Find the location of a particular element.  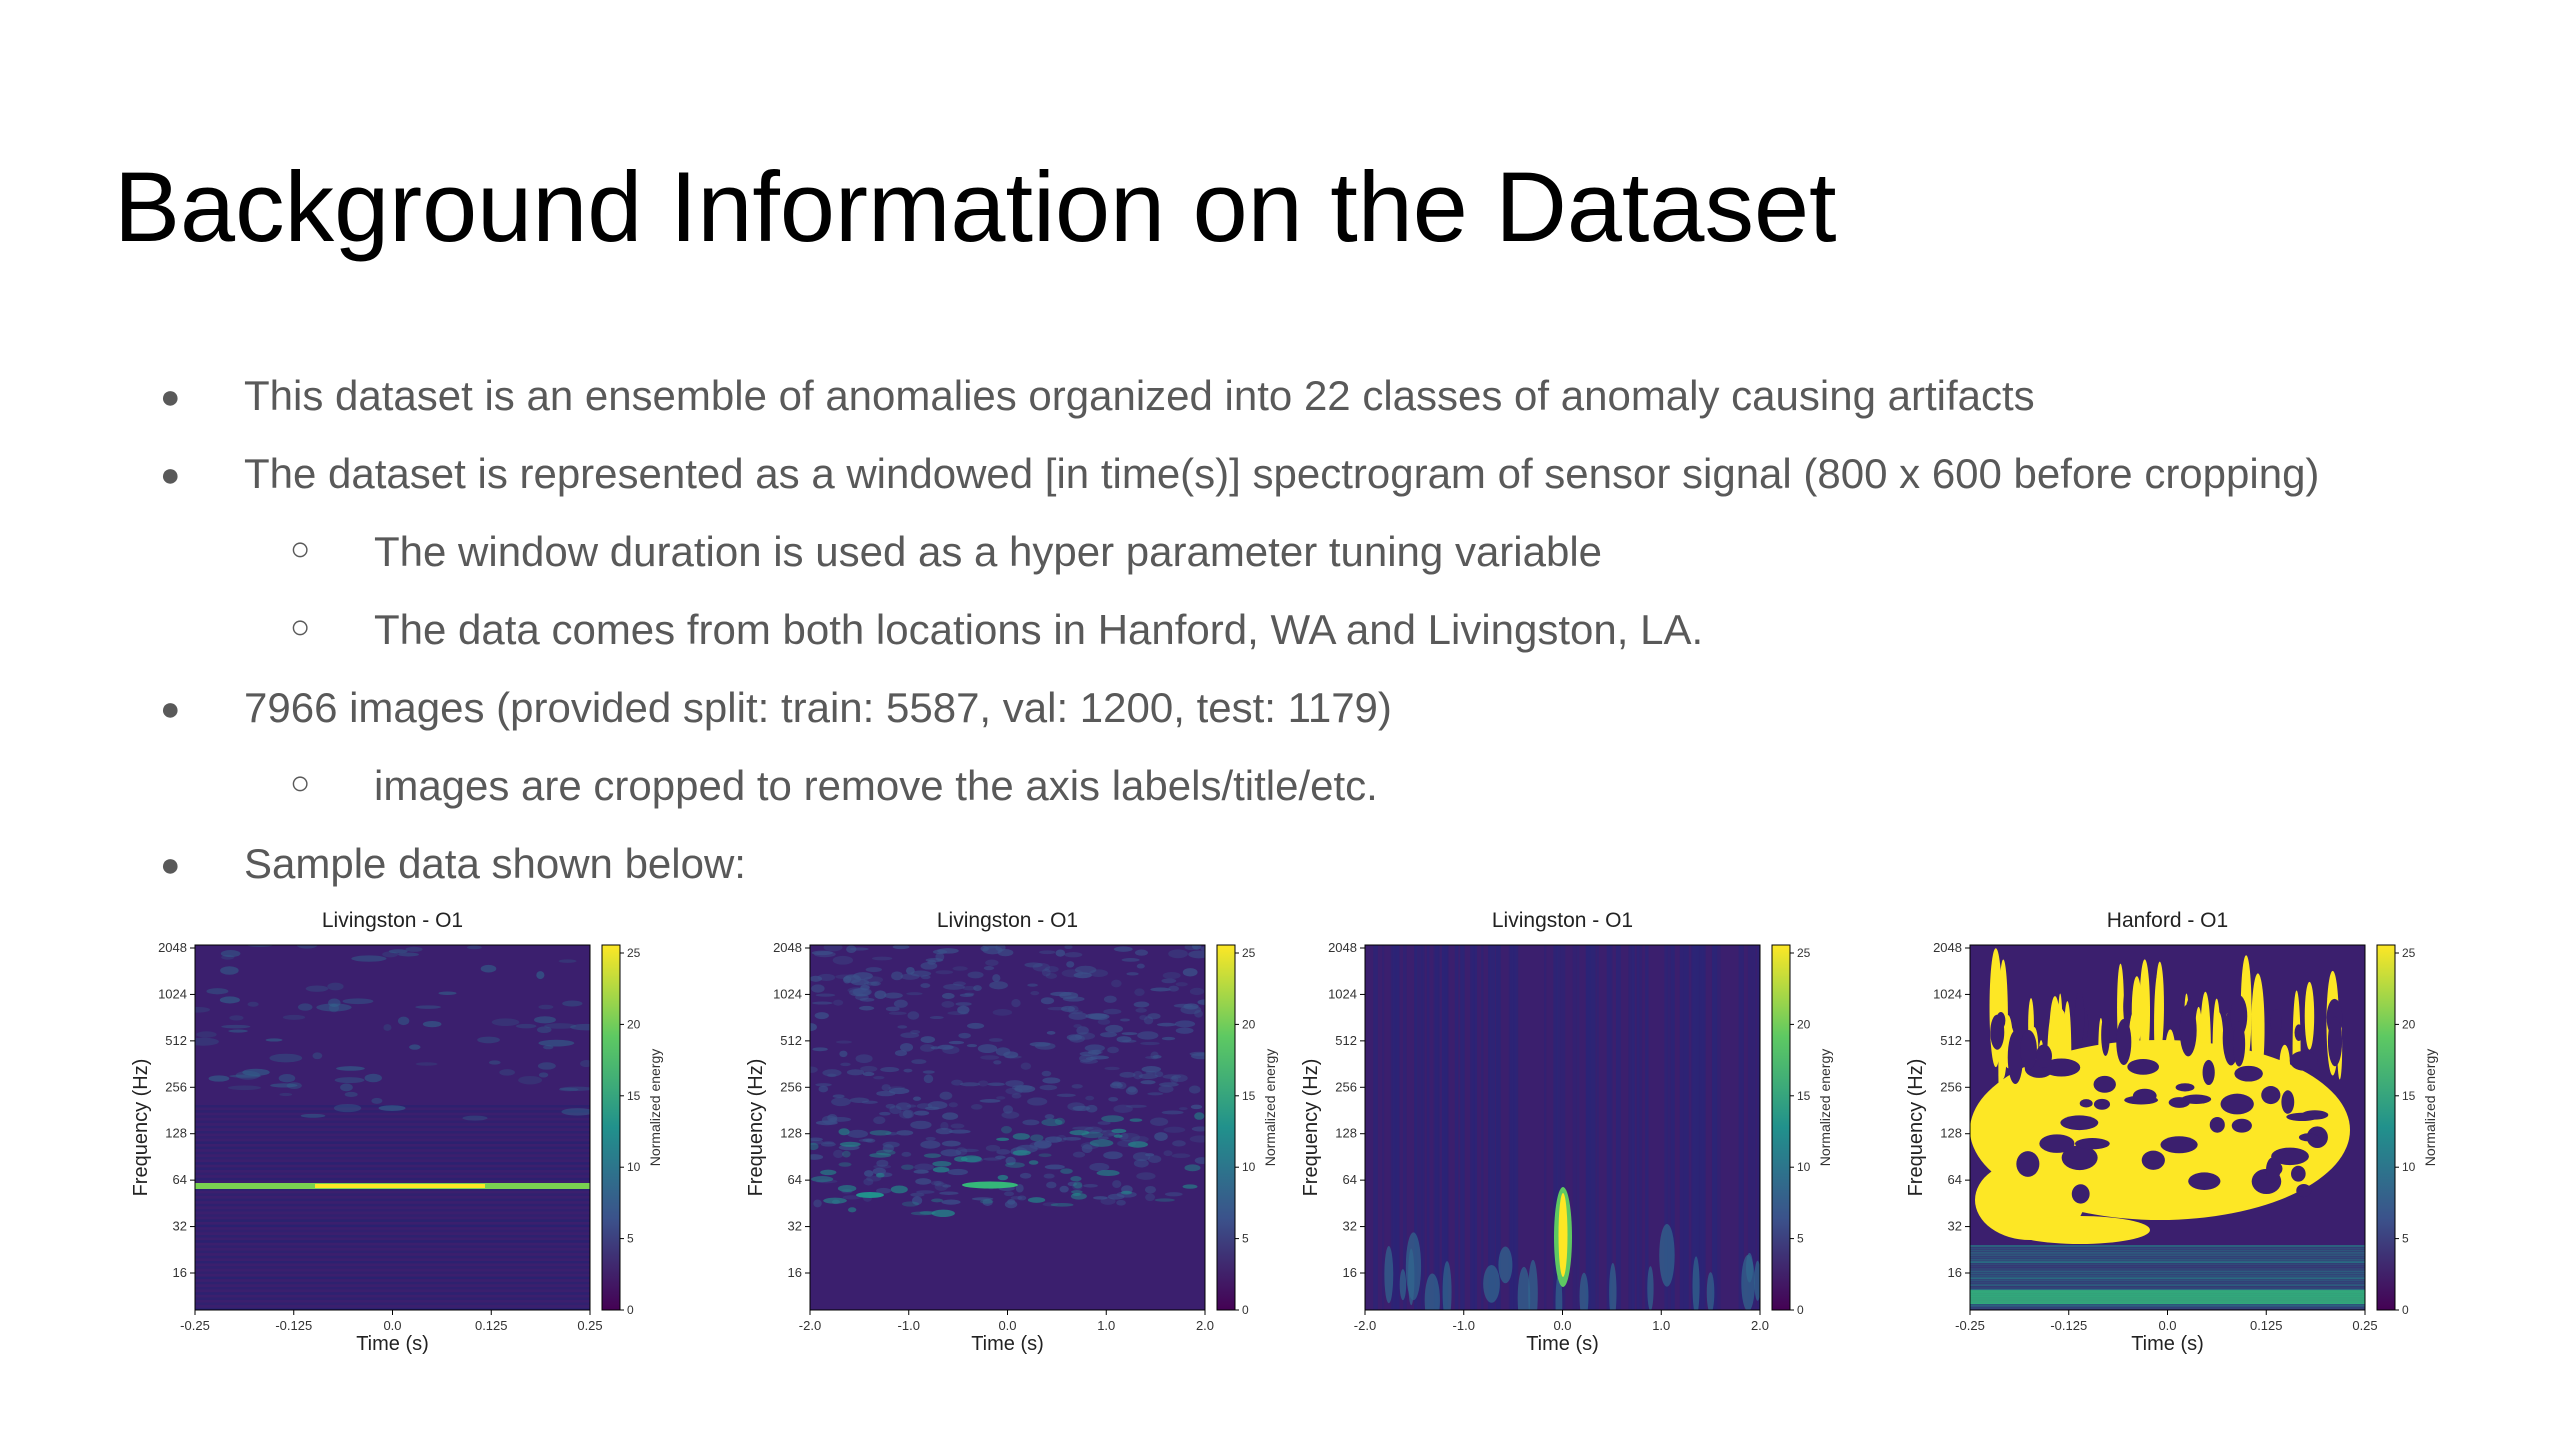

panel-title: Hanford - O1 is located at coordinates (2167, 920).